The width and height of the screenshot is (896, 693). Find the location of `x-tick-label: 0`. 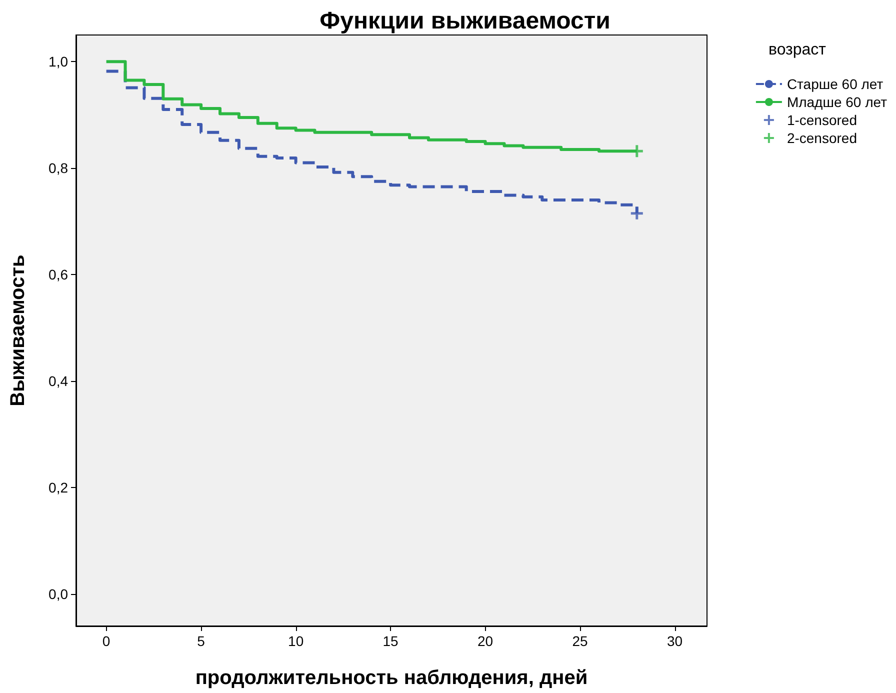

x-tick-label: 0 is located at coordinates (106, 641).